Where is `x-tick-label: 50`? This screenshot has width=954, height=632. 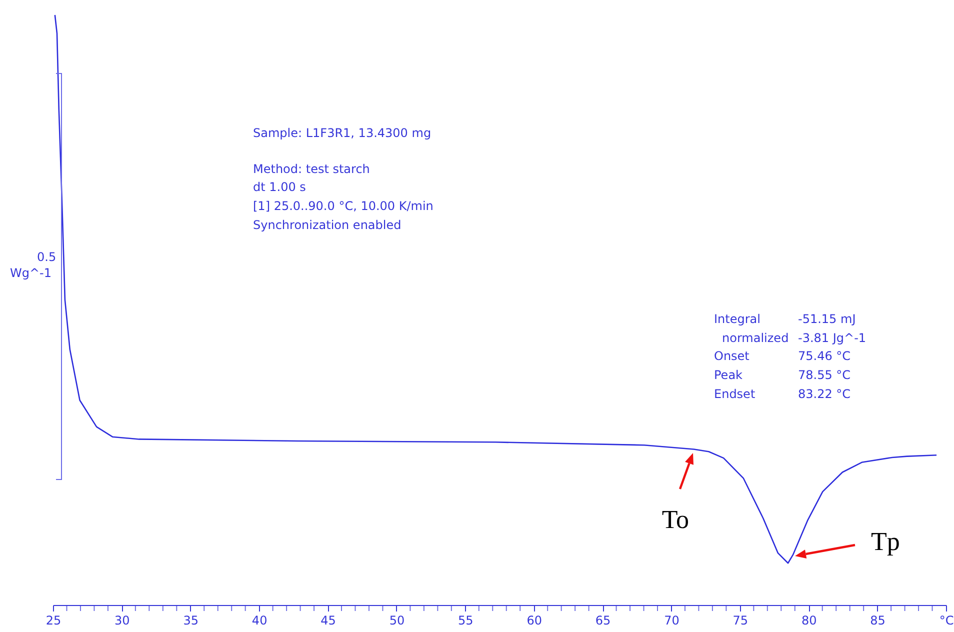
x-tick-label: 50 is located at coordinates (397, 621).